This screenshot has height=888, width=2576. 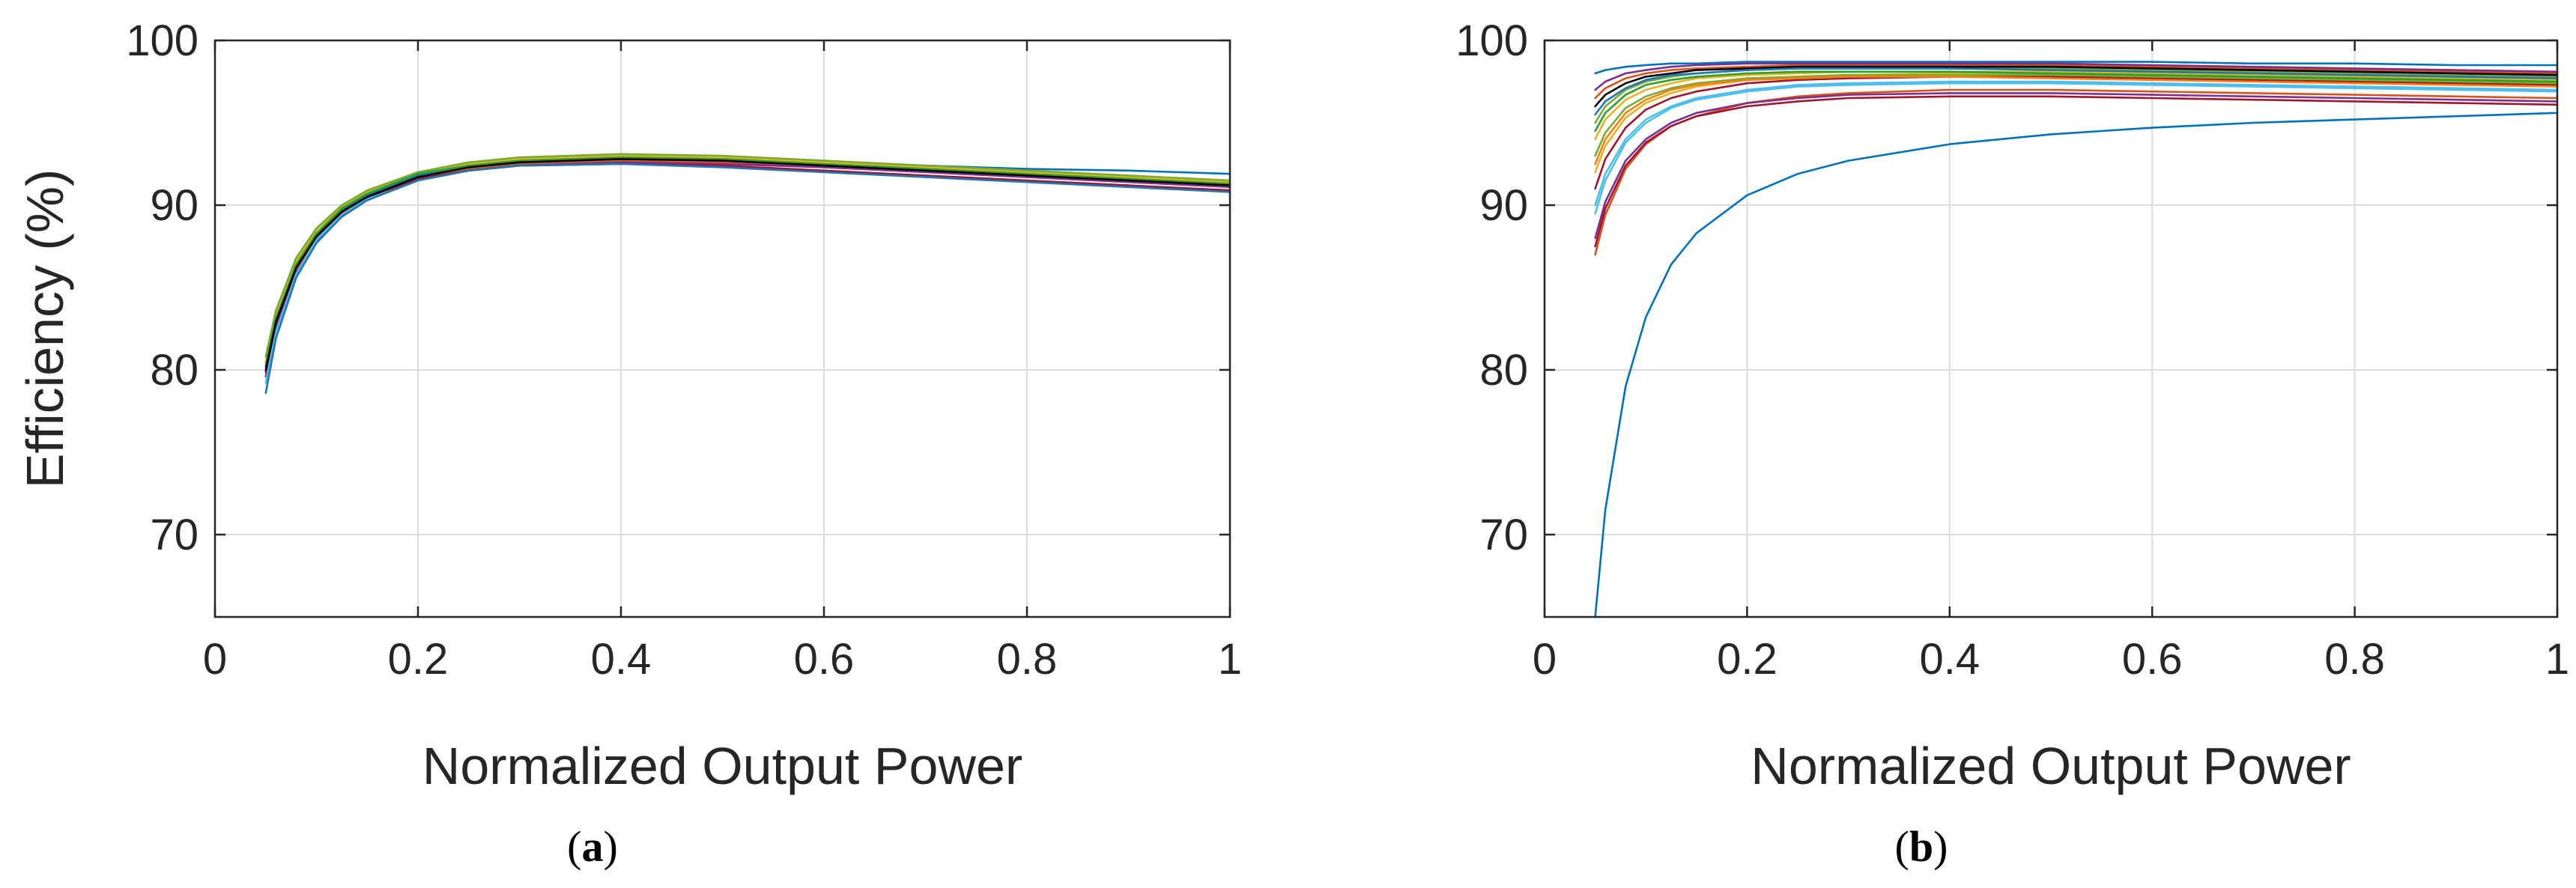 I want to click on plot-lines, so click(x=747, y=274).